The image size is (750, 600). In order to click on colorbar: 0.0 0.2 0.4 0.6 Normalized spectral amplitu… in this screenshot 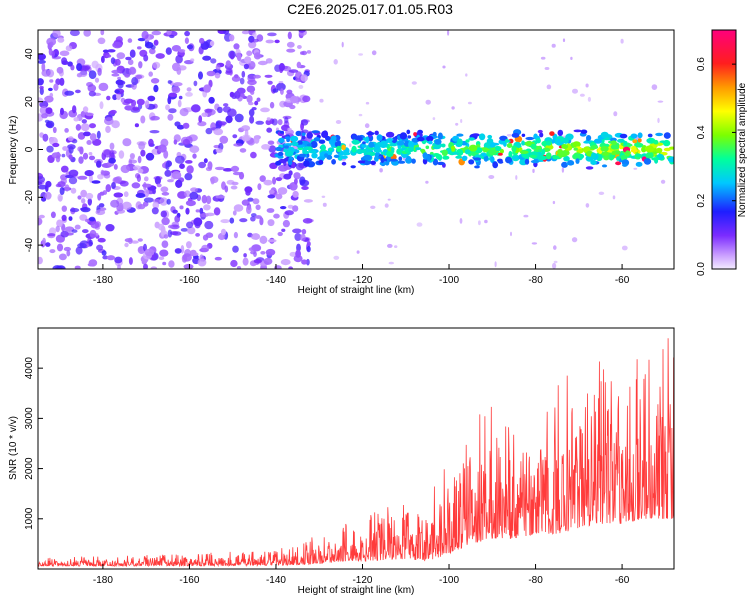, I will do `click(722, 152)`.